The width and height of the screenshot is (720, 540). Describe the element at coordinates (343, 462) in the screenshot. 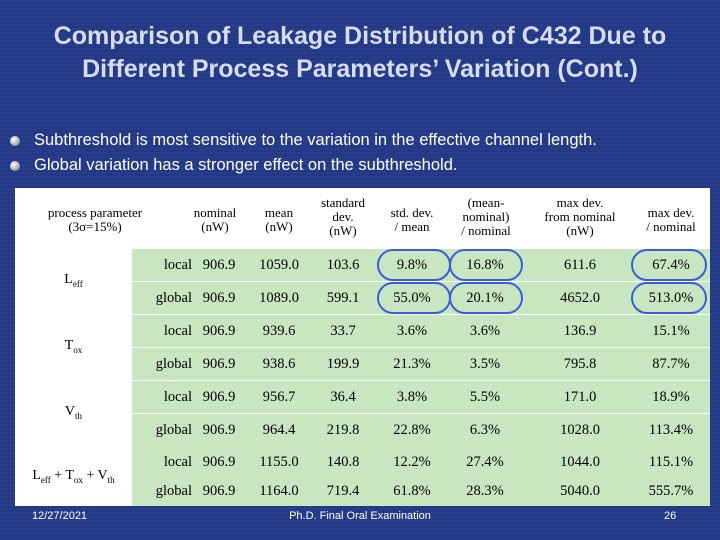

I see `table-cell: 140.8` at that location.